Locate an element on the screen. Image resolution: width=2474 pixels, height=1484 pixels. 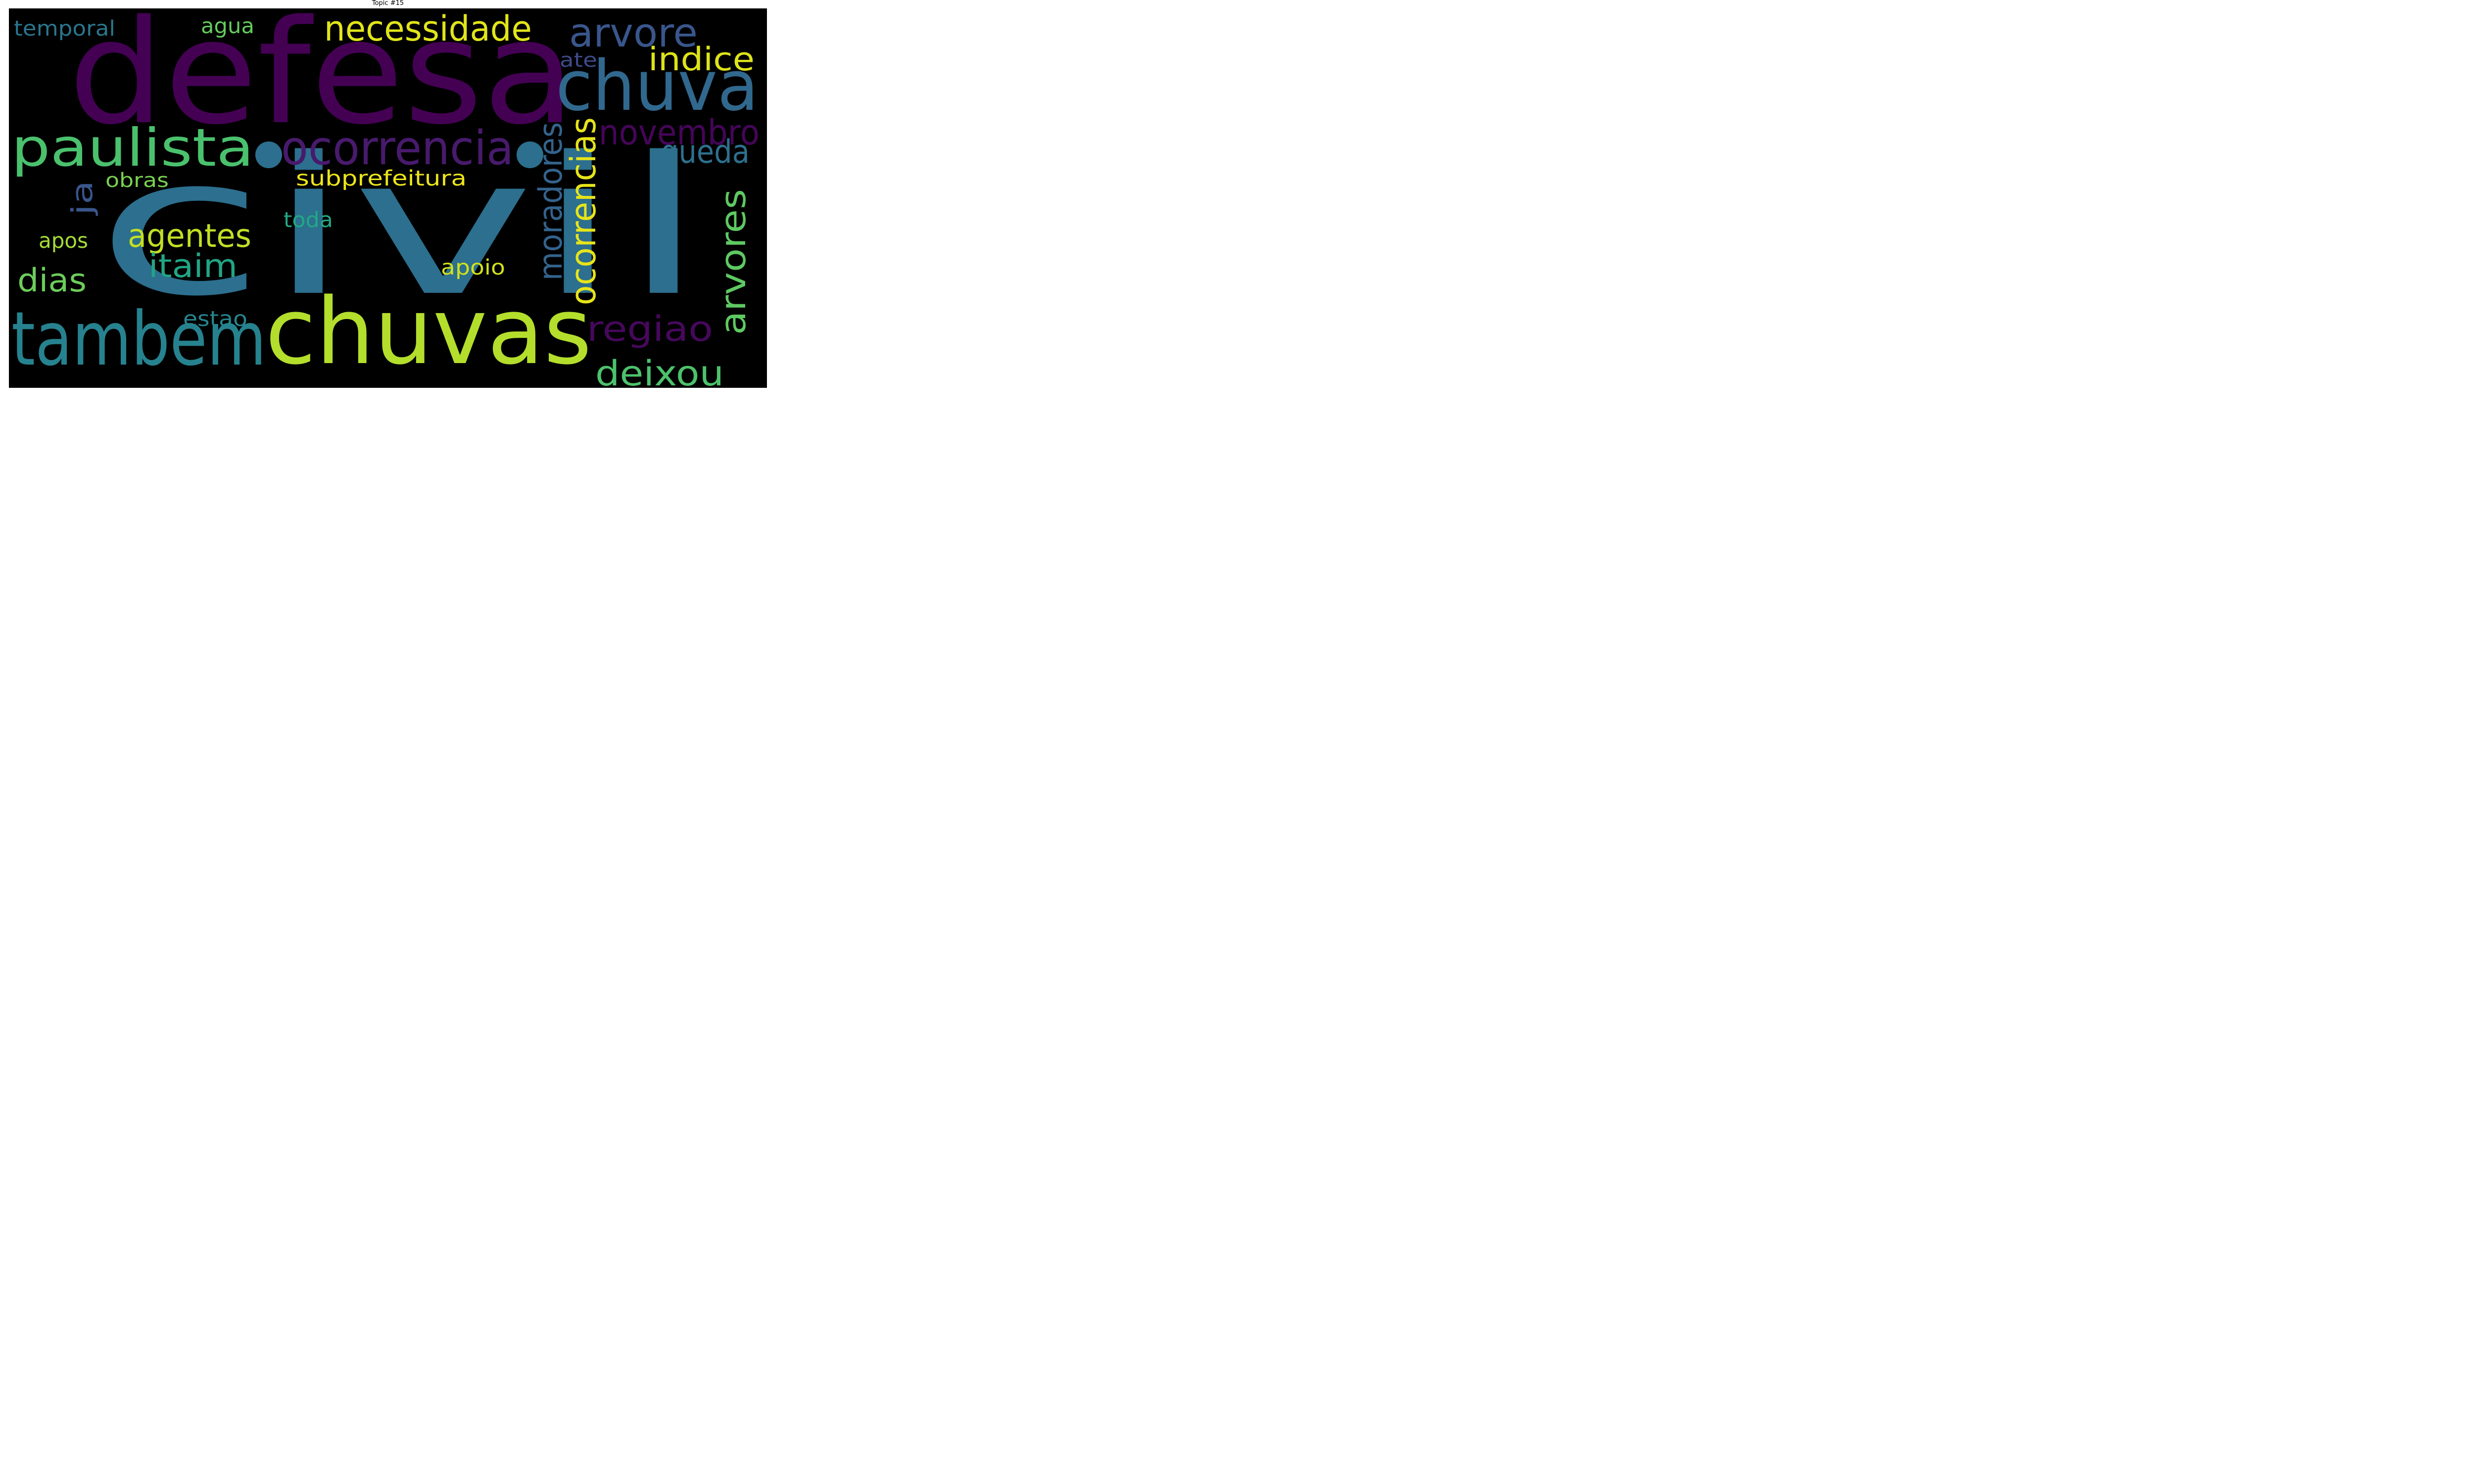
word-indice: indice is located at coordinates (702, 59).